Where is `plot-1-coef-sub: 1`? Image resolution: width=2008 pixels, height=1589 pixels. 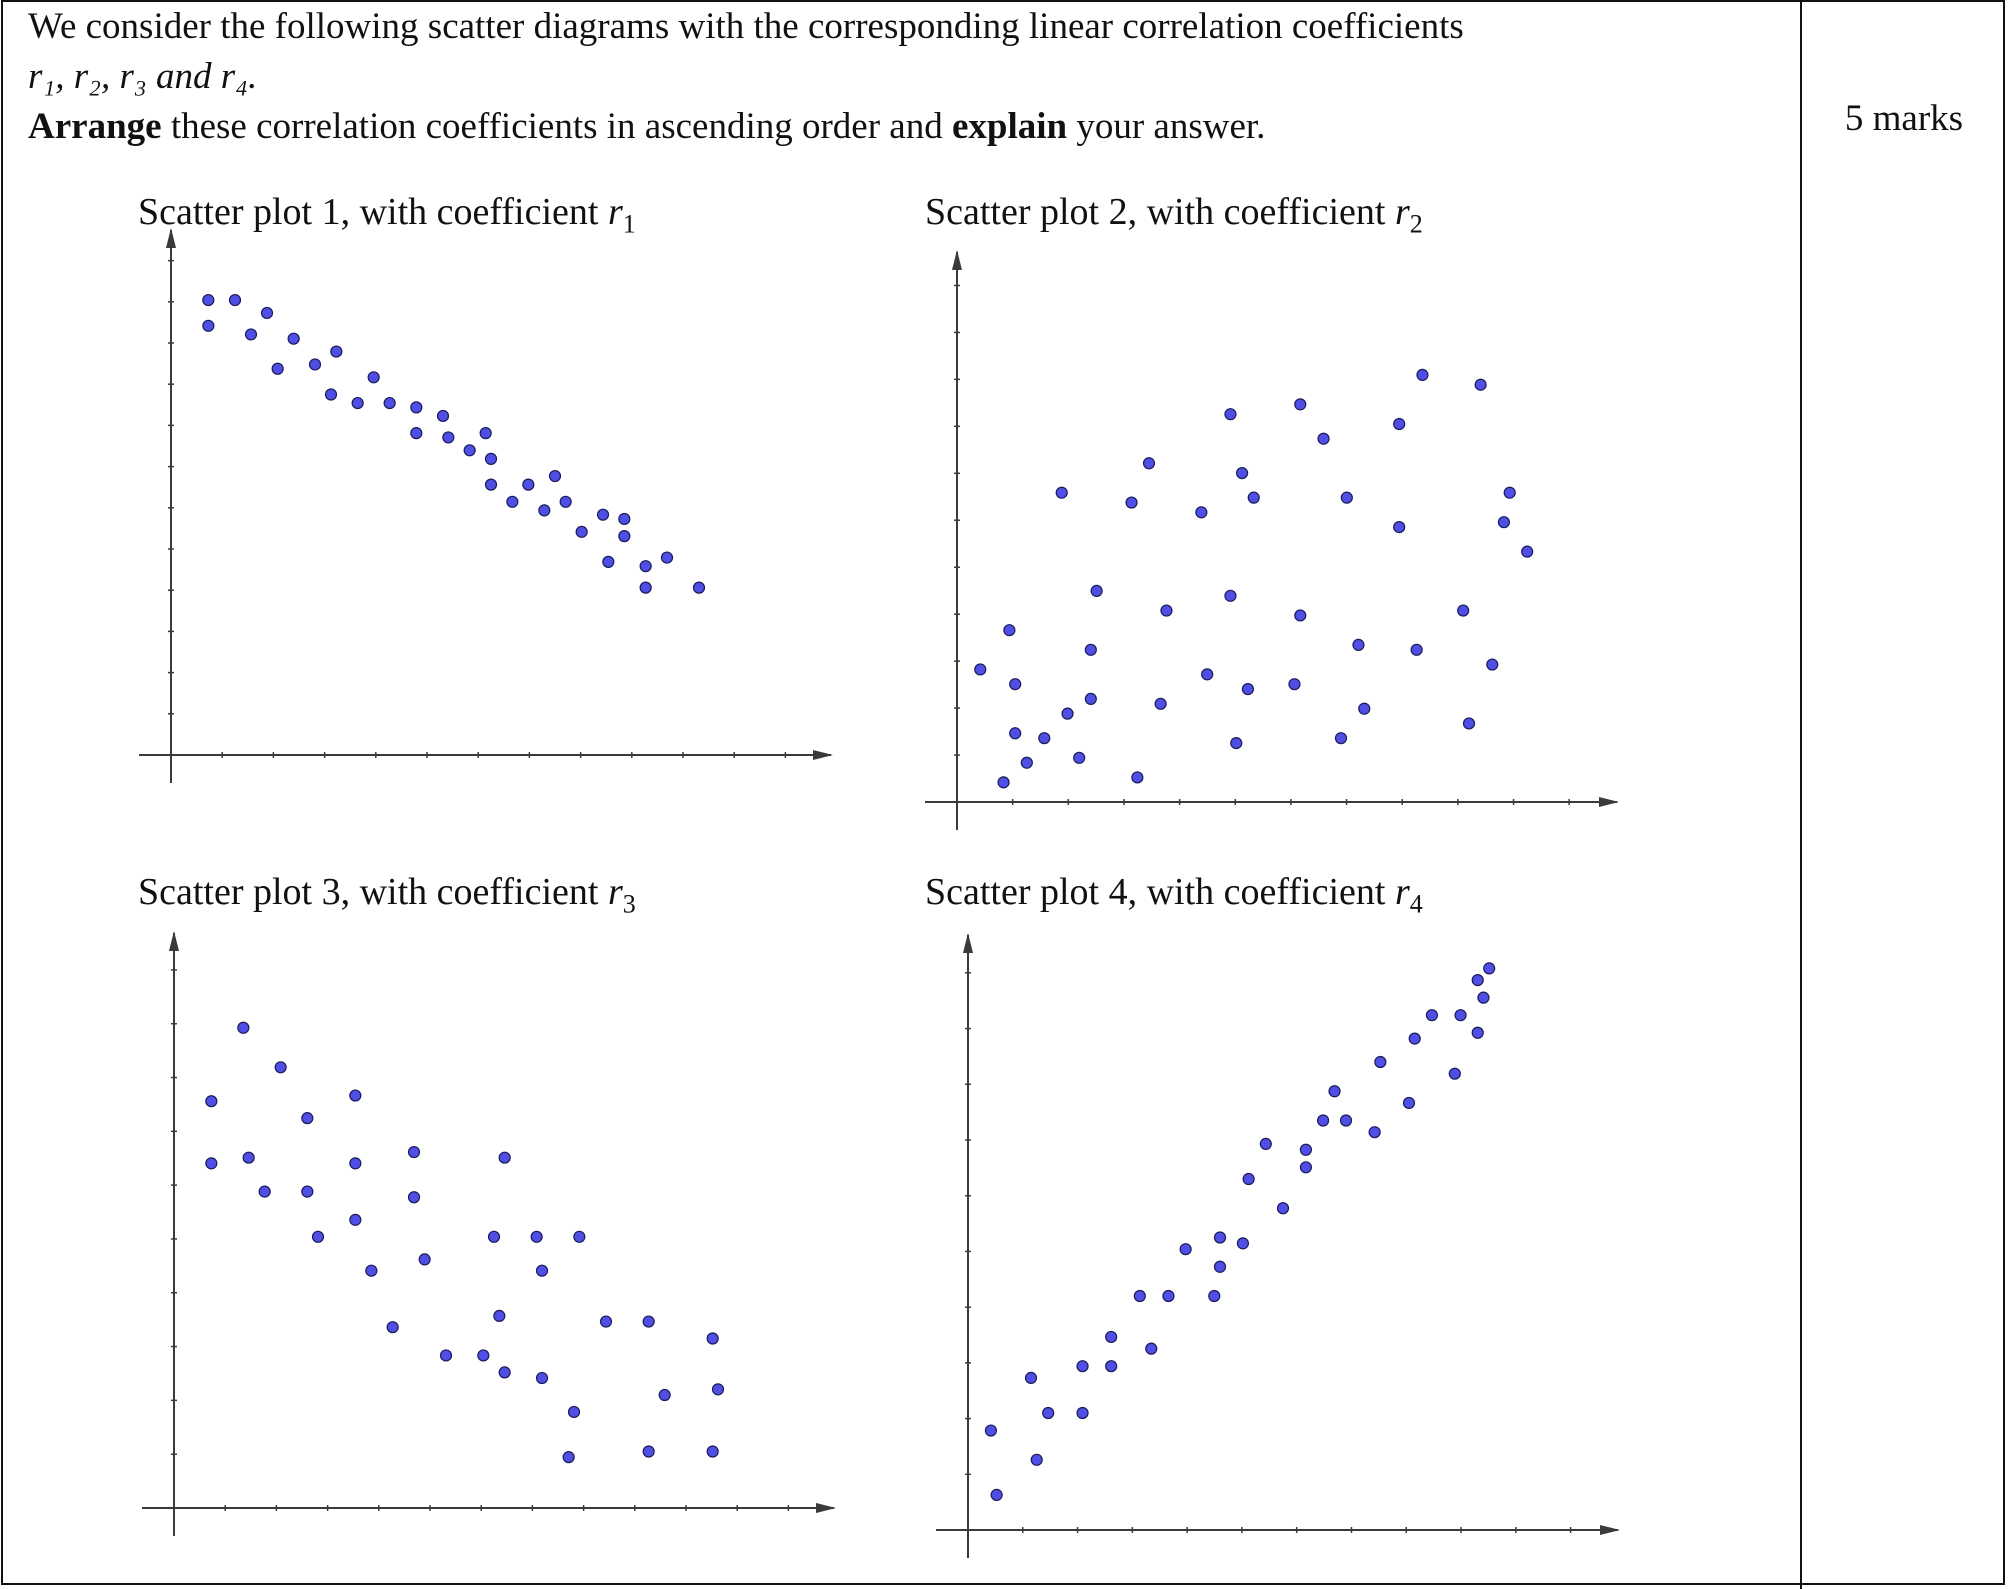
plot-1-coef-sub: 1 is located at coordinates (629, 224).